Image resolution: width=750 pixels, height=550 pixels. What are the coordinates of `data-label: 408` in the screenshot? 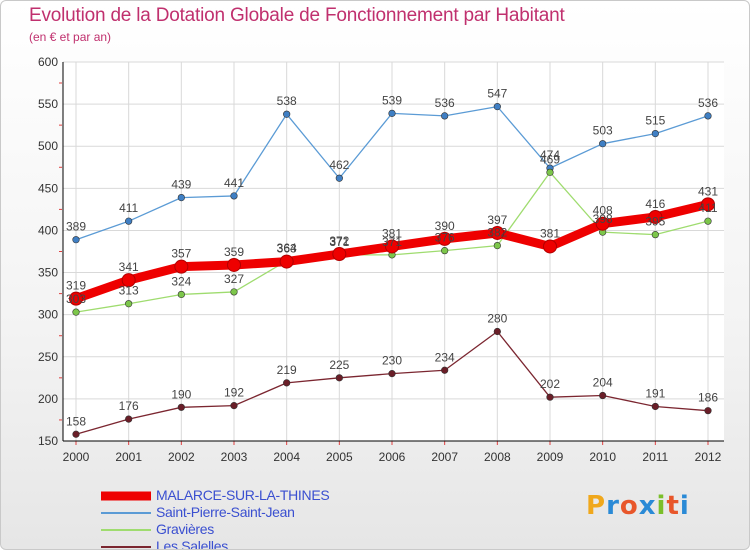 It's located at (603, 211).